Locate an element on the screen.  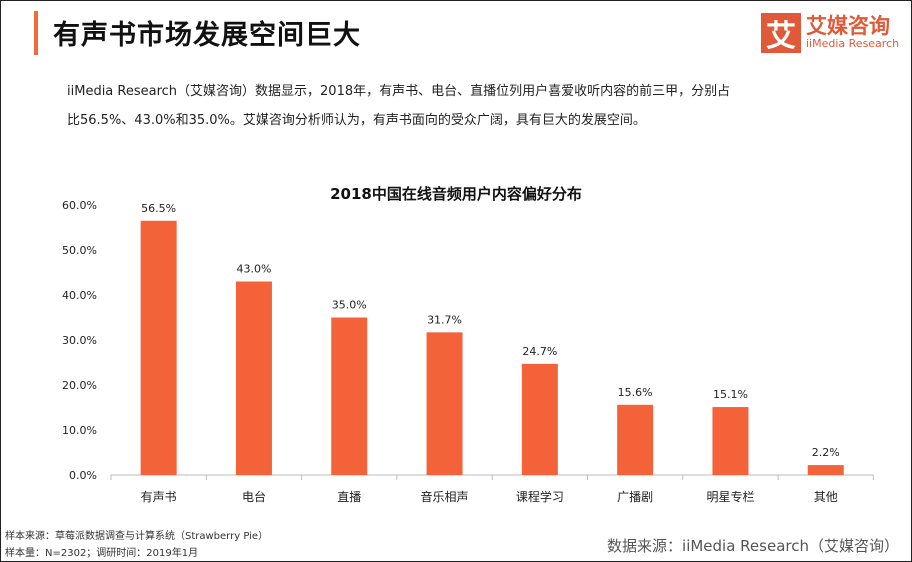
iimedia-logo: 艾 艾媒咨询 iiMedia Research is located at coordinates (830, 33).